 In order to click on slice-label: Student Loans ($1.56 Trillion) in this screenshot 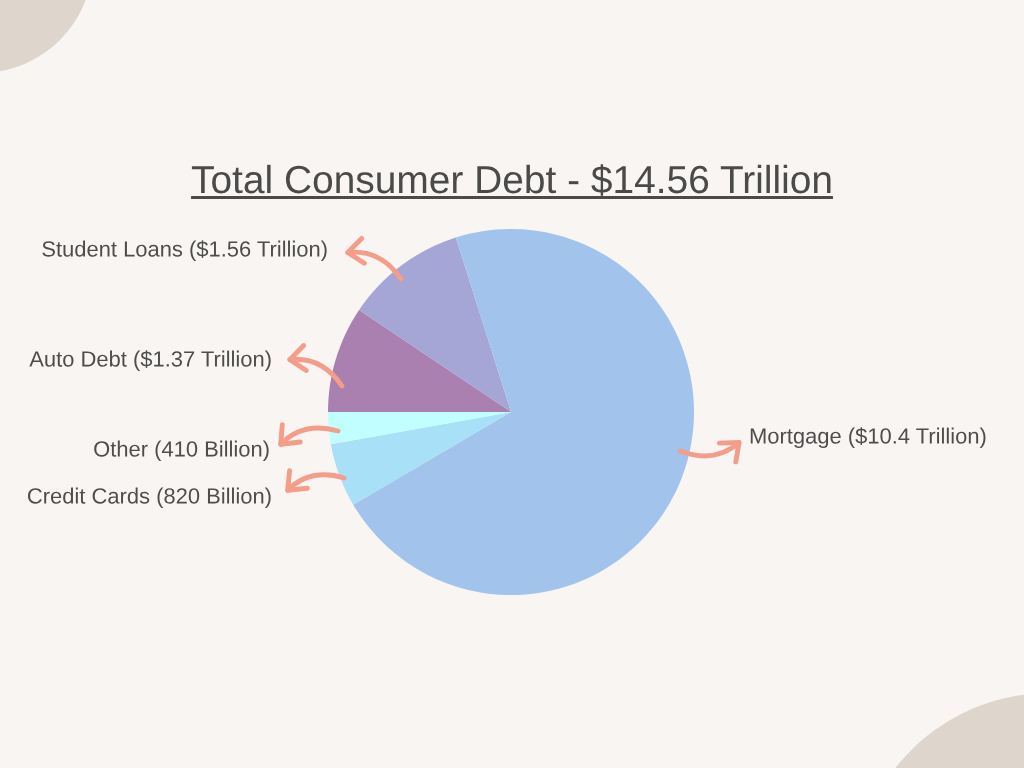, I will do `click(184, 251)`.